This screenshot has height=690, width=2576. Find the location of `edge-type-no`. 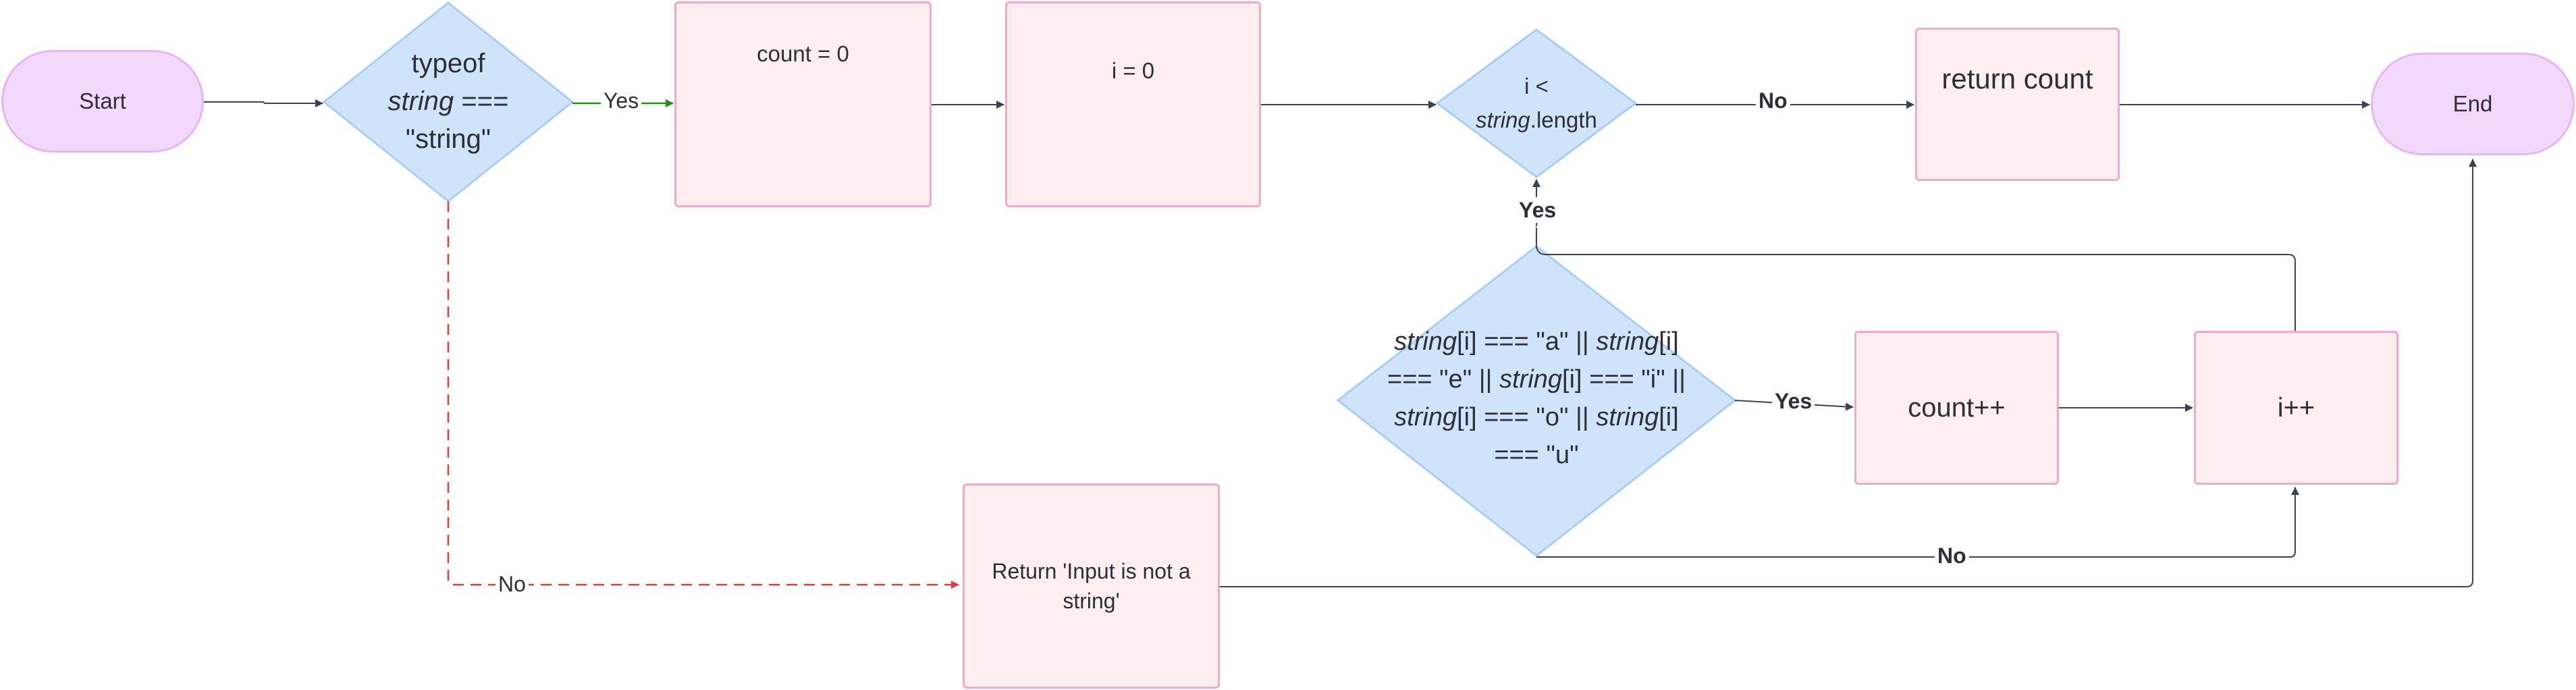

edge-type-no is located at coordinates (703, 395).